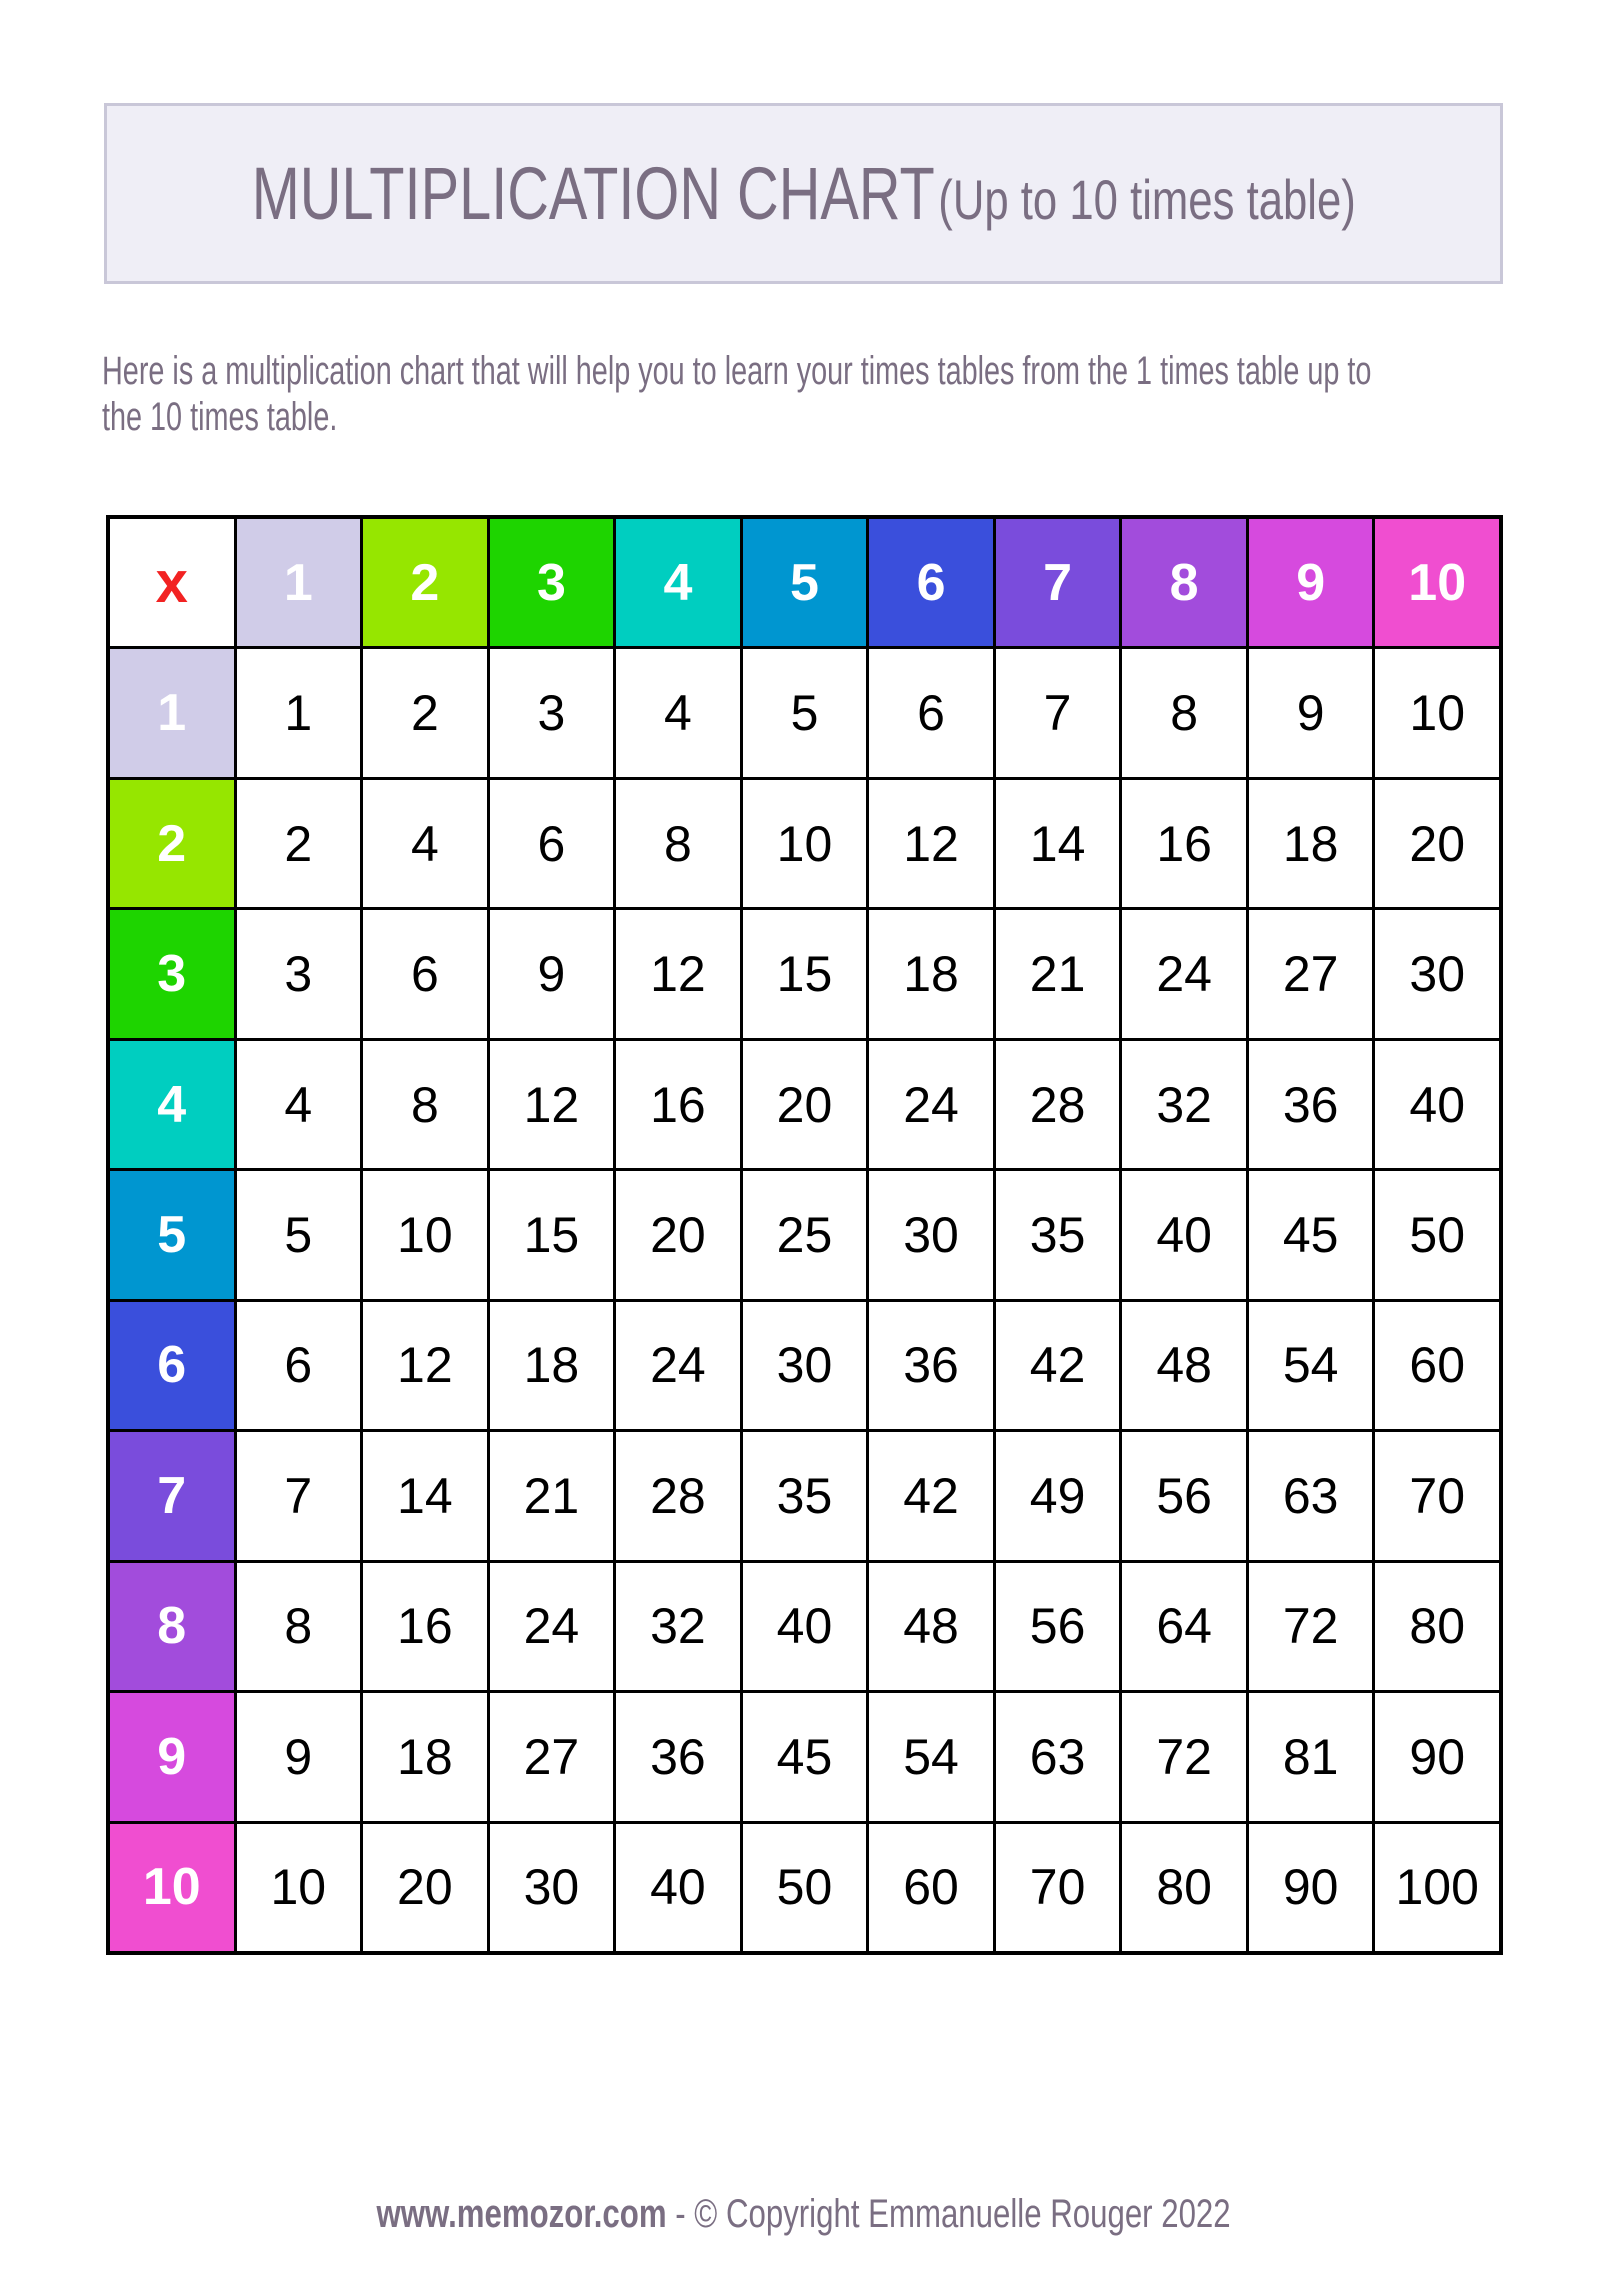 The width and height of the screenshot is (1608, 2274). What do you see at coordinates (1437, 1887) in the screenshot?
I see `product-cell: 100` at bounding box center [1437, 1887].